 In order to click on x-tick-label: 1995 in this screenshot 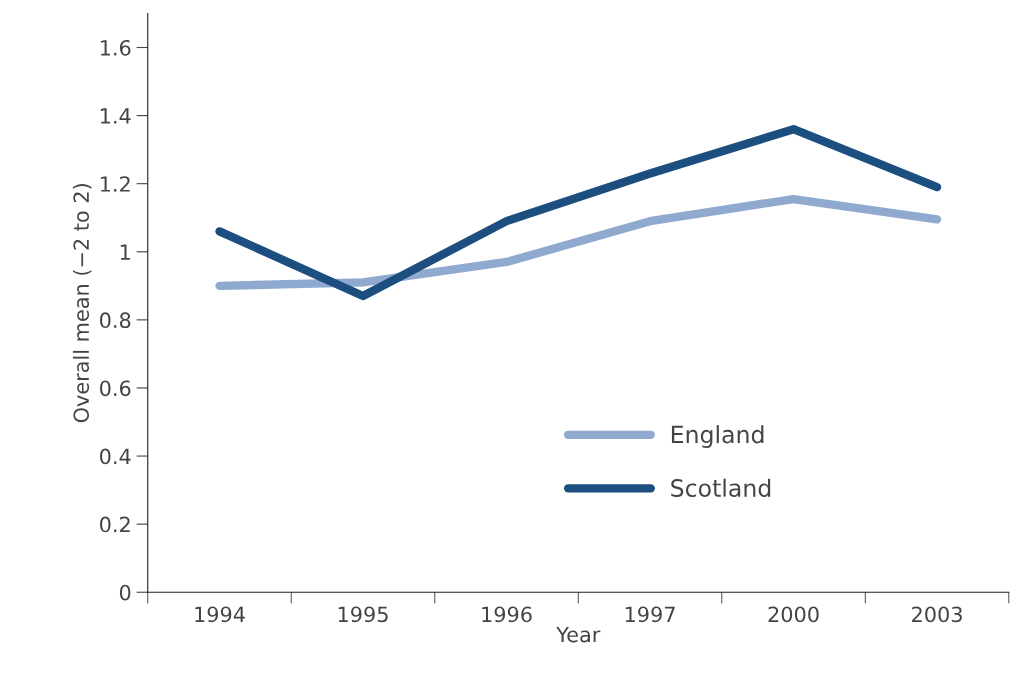, I will do `click(363, 614)`.